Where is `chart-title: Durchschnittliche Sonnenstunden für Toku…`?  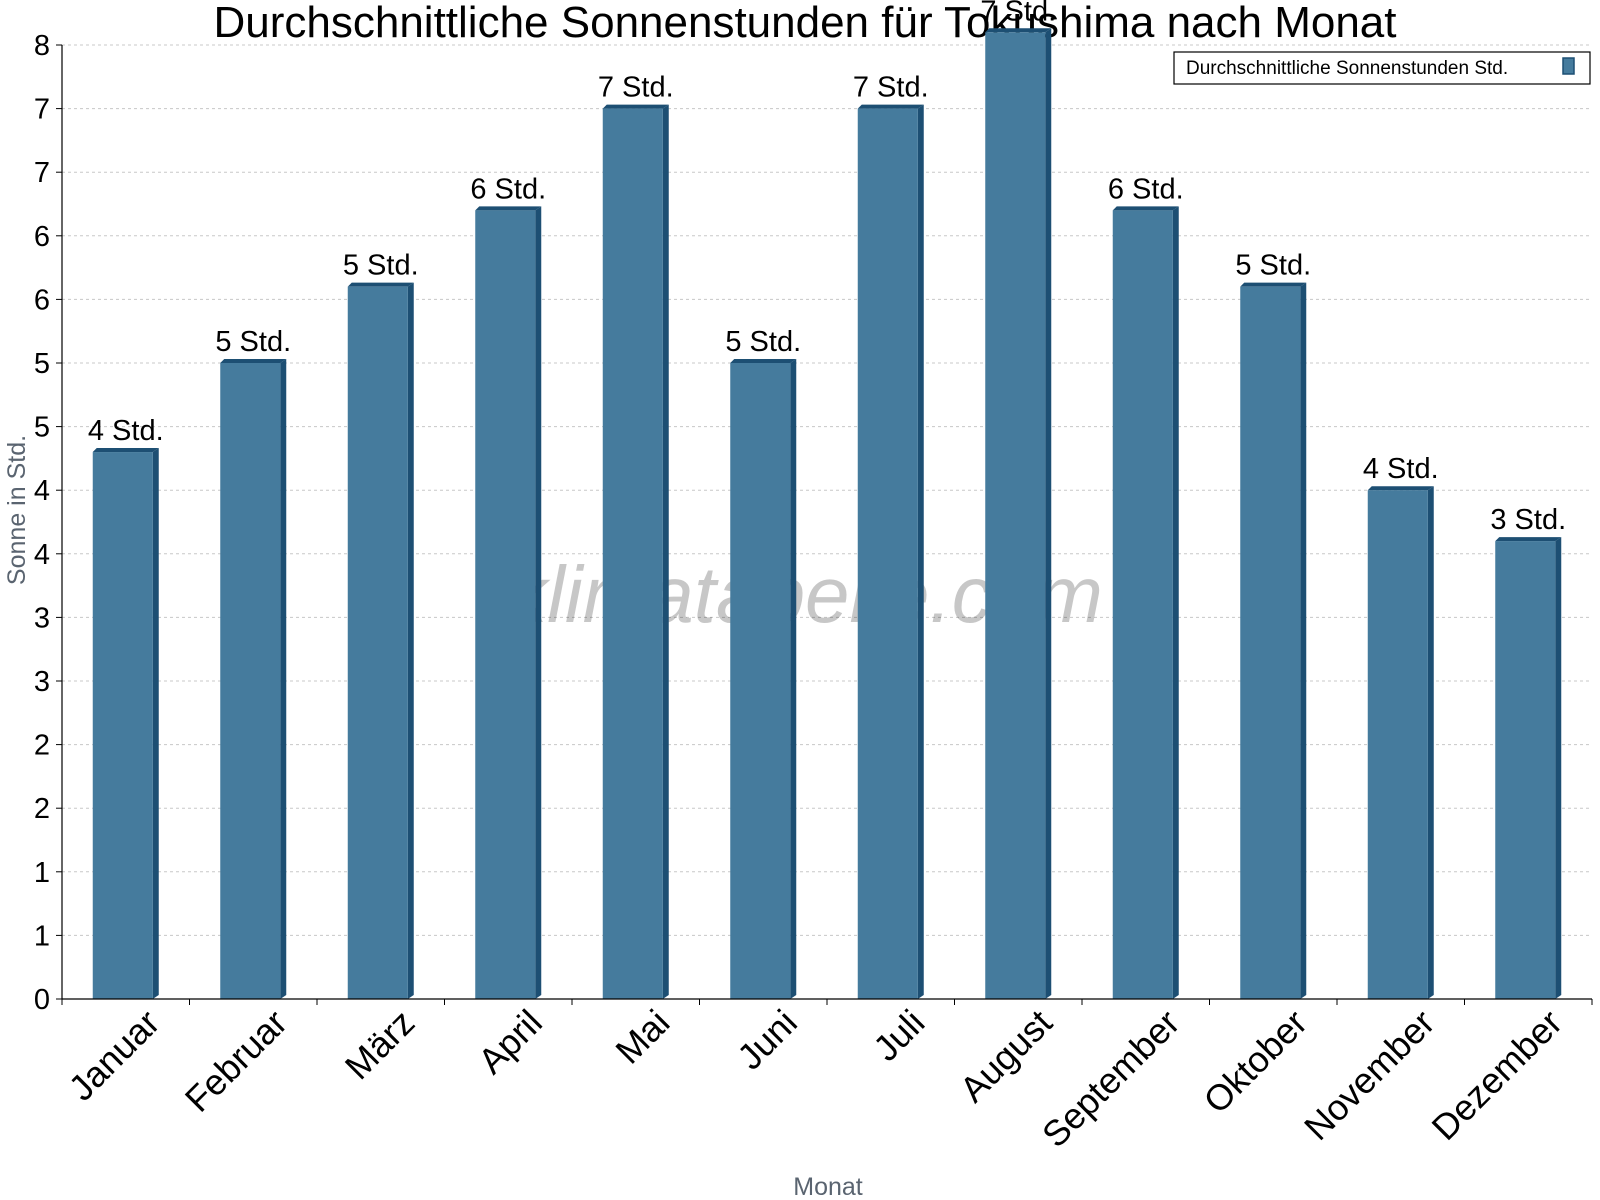 chart-title: Durchschnittliche Sonnenstunden für Toku… is located at coordinates (805, 23).